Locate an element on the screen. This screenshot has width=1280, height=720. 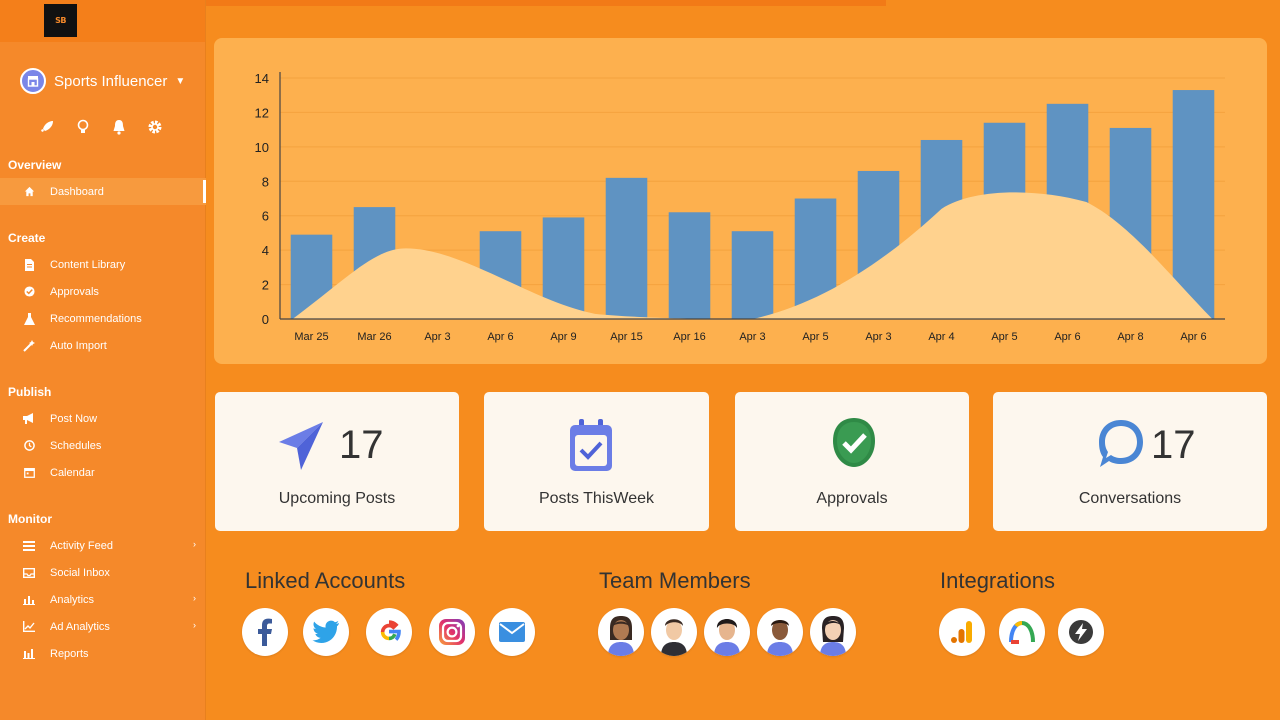
sidebar-item-approvals: Approvals is located at coordinates (103, 291).